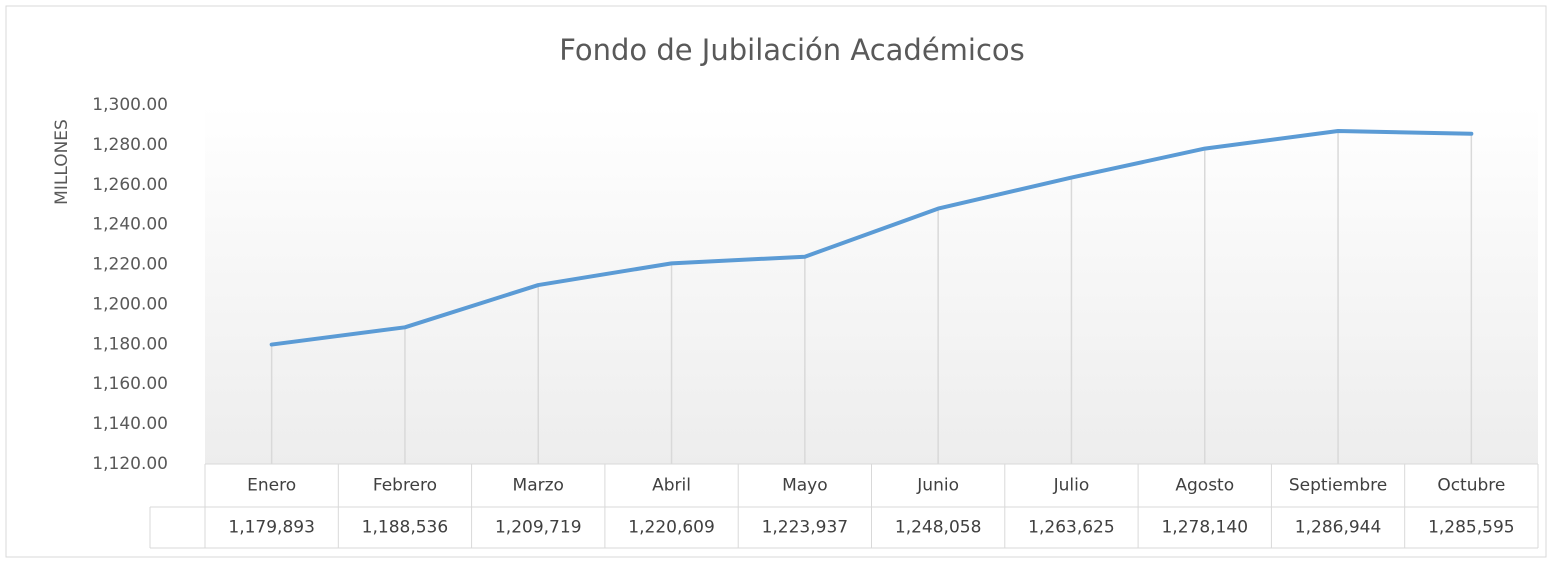 Image resolution: width=1552 pixels, height=563 pixels. I want to click on data-label: 1,209,719, so click(538, 528).